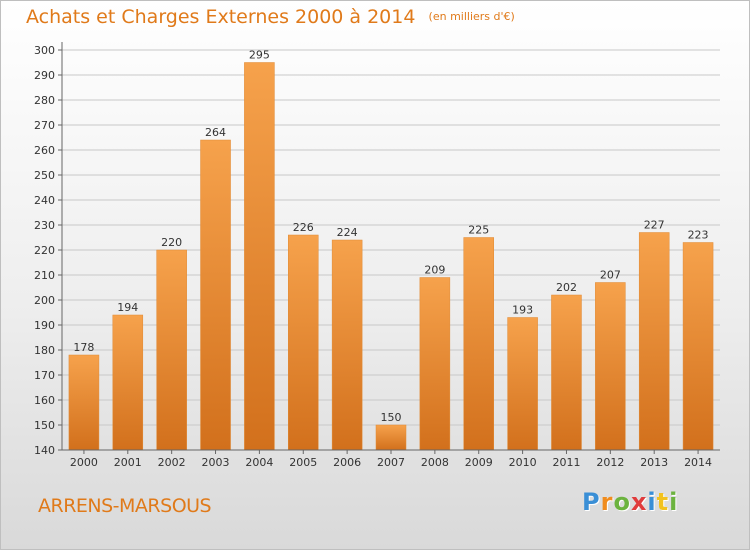 The width and height of the screenshot is (750, 550). Describe the element at coordinates (44, 250) in the screenshot. I see `y-tick-label: 220` at that location.